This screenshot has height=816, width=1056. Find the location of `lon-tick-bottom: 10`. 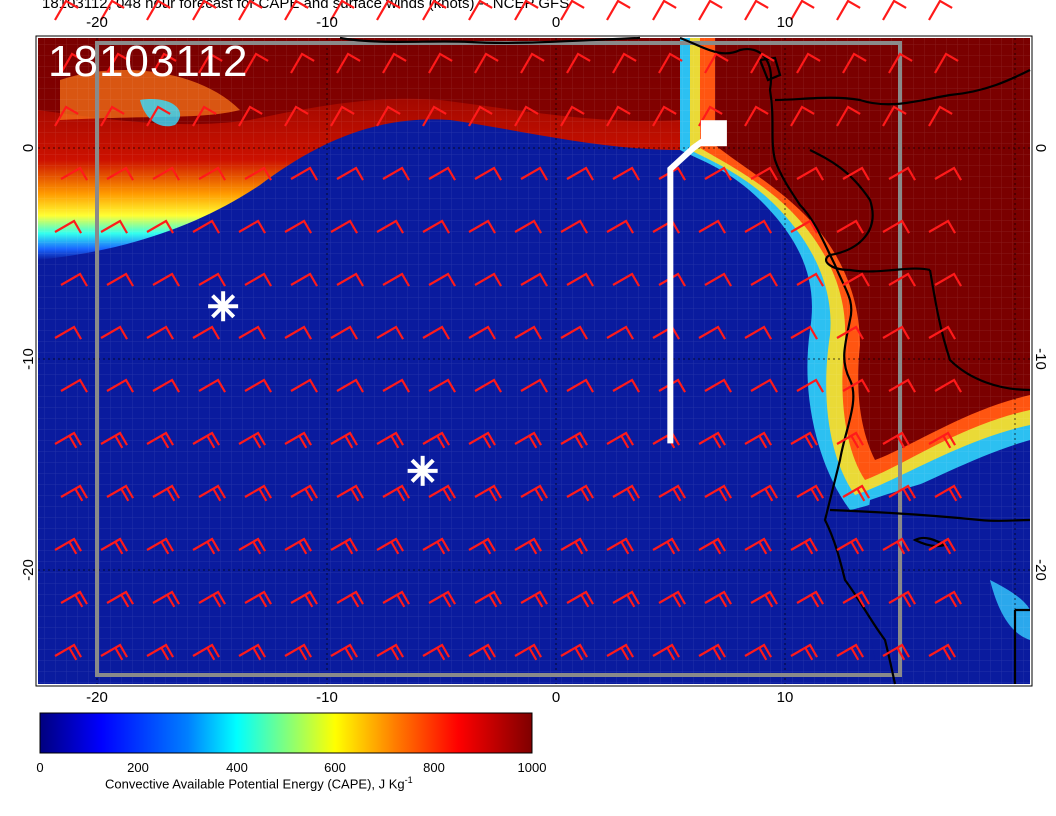

lon-tick-bottom: 10 is located at coordinates (785, 697).